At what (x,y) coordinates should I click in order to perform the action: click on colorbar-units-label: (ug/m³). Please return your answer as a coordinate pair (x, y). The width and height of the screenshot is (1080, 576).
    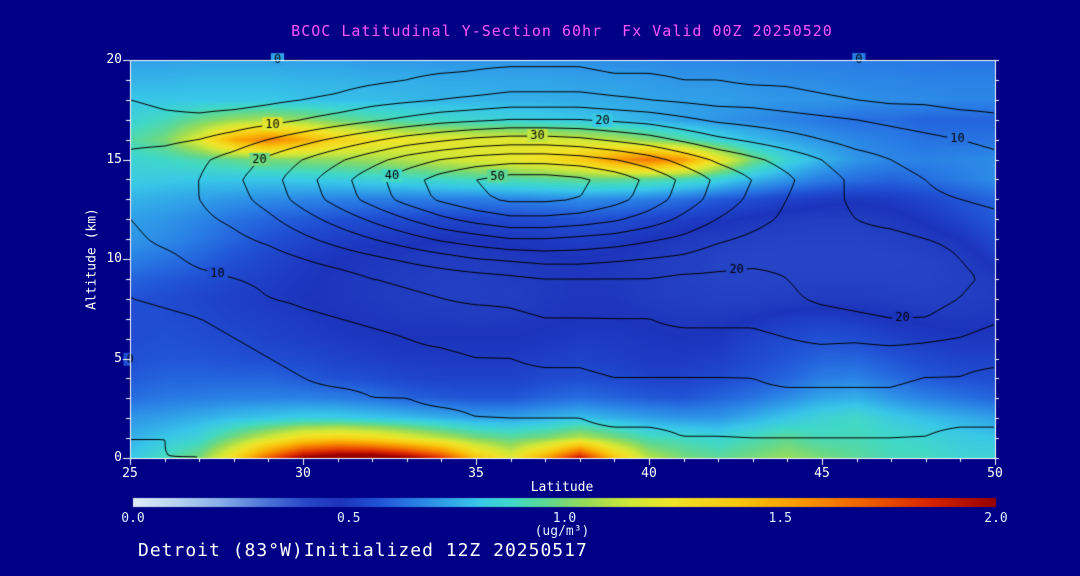
    Looking at the image, I should click on (562, 531).